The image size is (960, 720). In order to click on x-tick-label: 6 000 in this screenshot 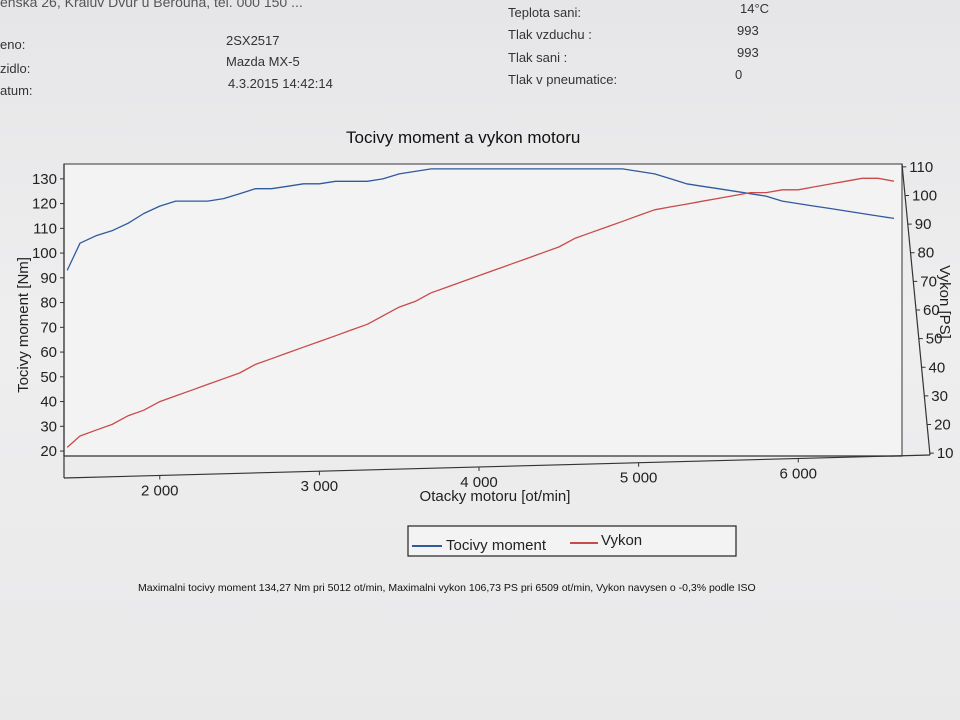, I will do `click(798, 473)`.